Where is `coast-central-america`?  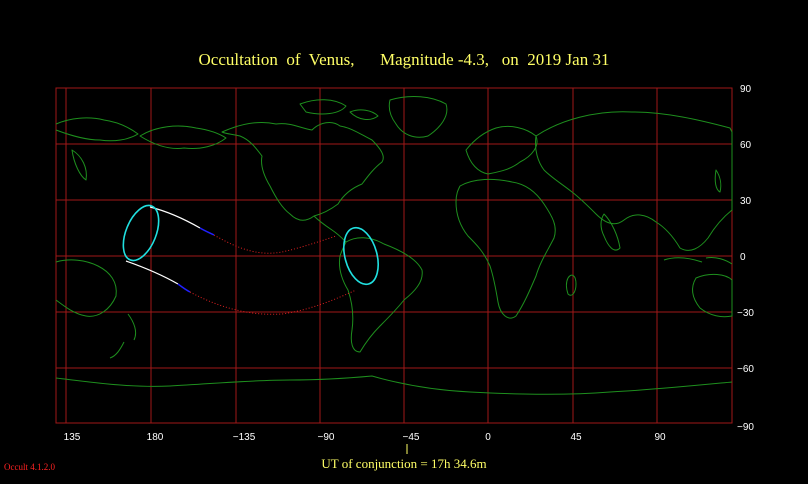
coast-central-america is located at coordinates (330, 229).